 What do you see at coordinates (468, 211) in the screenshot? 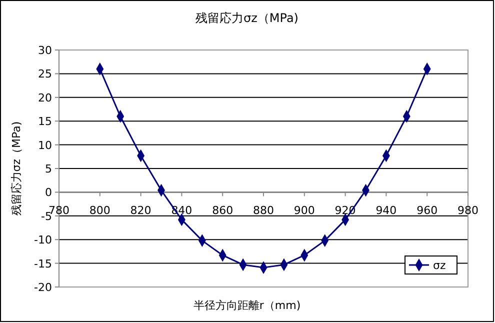
I see `x-tick-label: 980` at bounding box center [468, 211].